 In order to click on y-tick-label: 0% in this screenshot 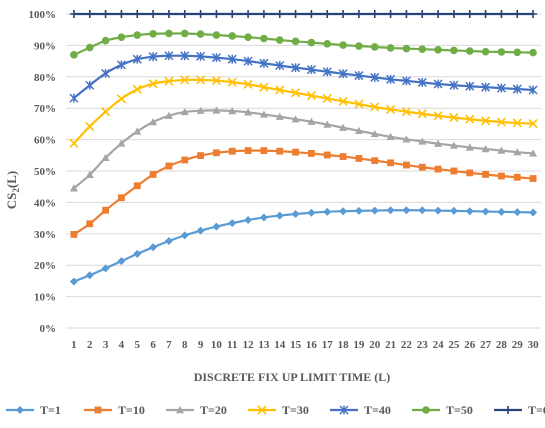, I will do `click(48, 329)`.